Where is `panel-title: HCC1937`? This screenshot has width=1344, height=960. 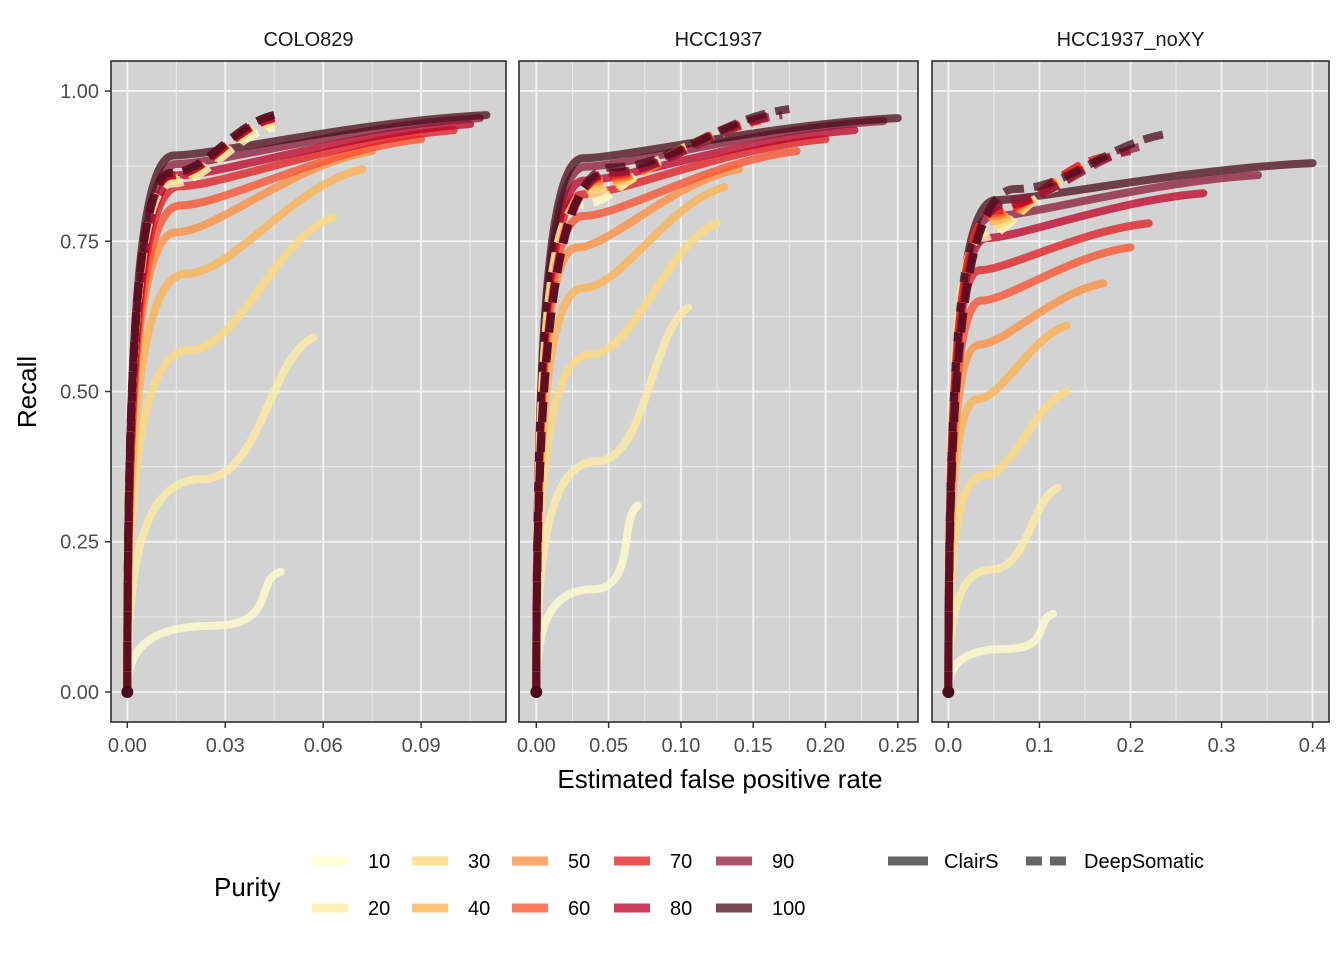 panel-title: HCC1937 is located at coordinates (719, 40).